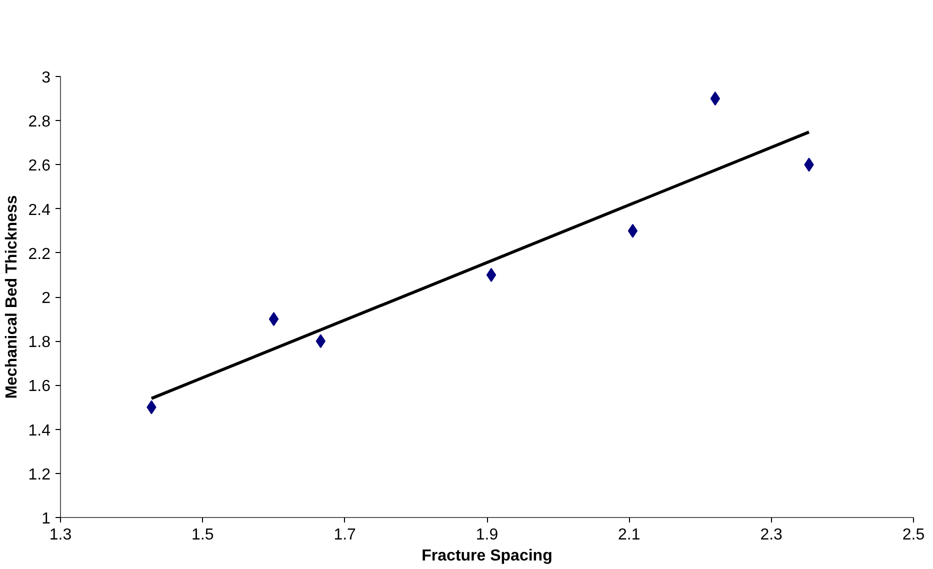  I want to click on y-tick-label: 2, so click(46, 298).